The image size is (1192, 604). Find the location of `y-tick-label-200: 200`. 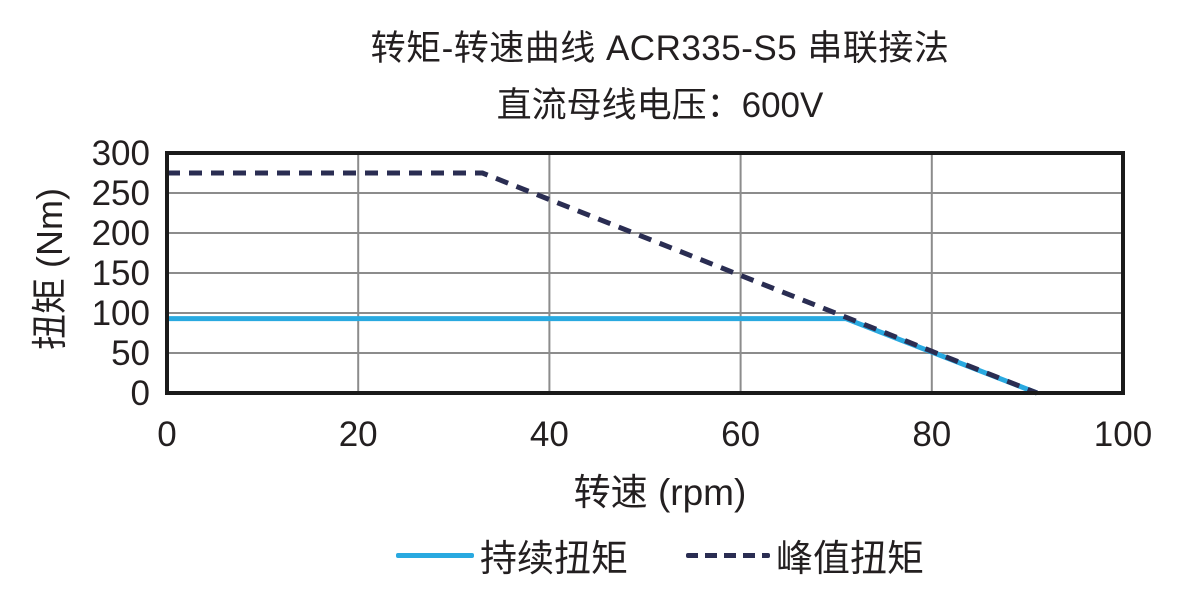

y-tick-label-200: 200 is located at coordinates (121, 233).